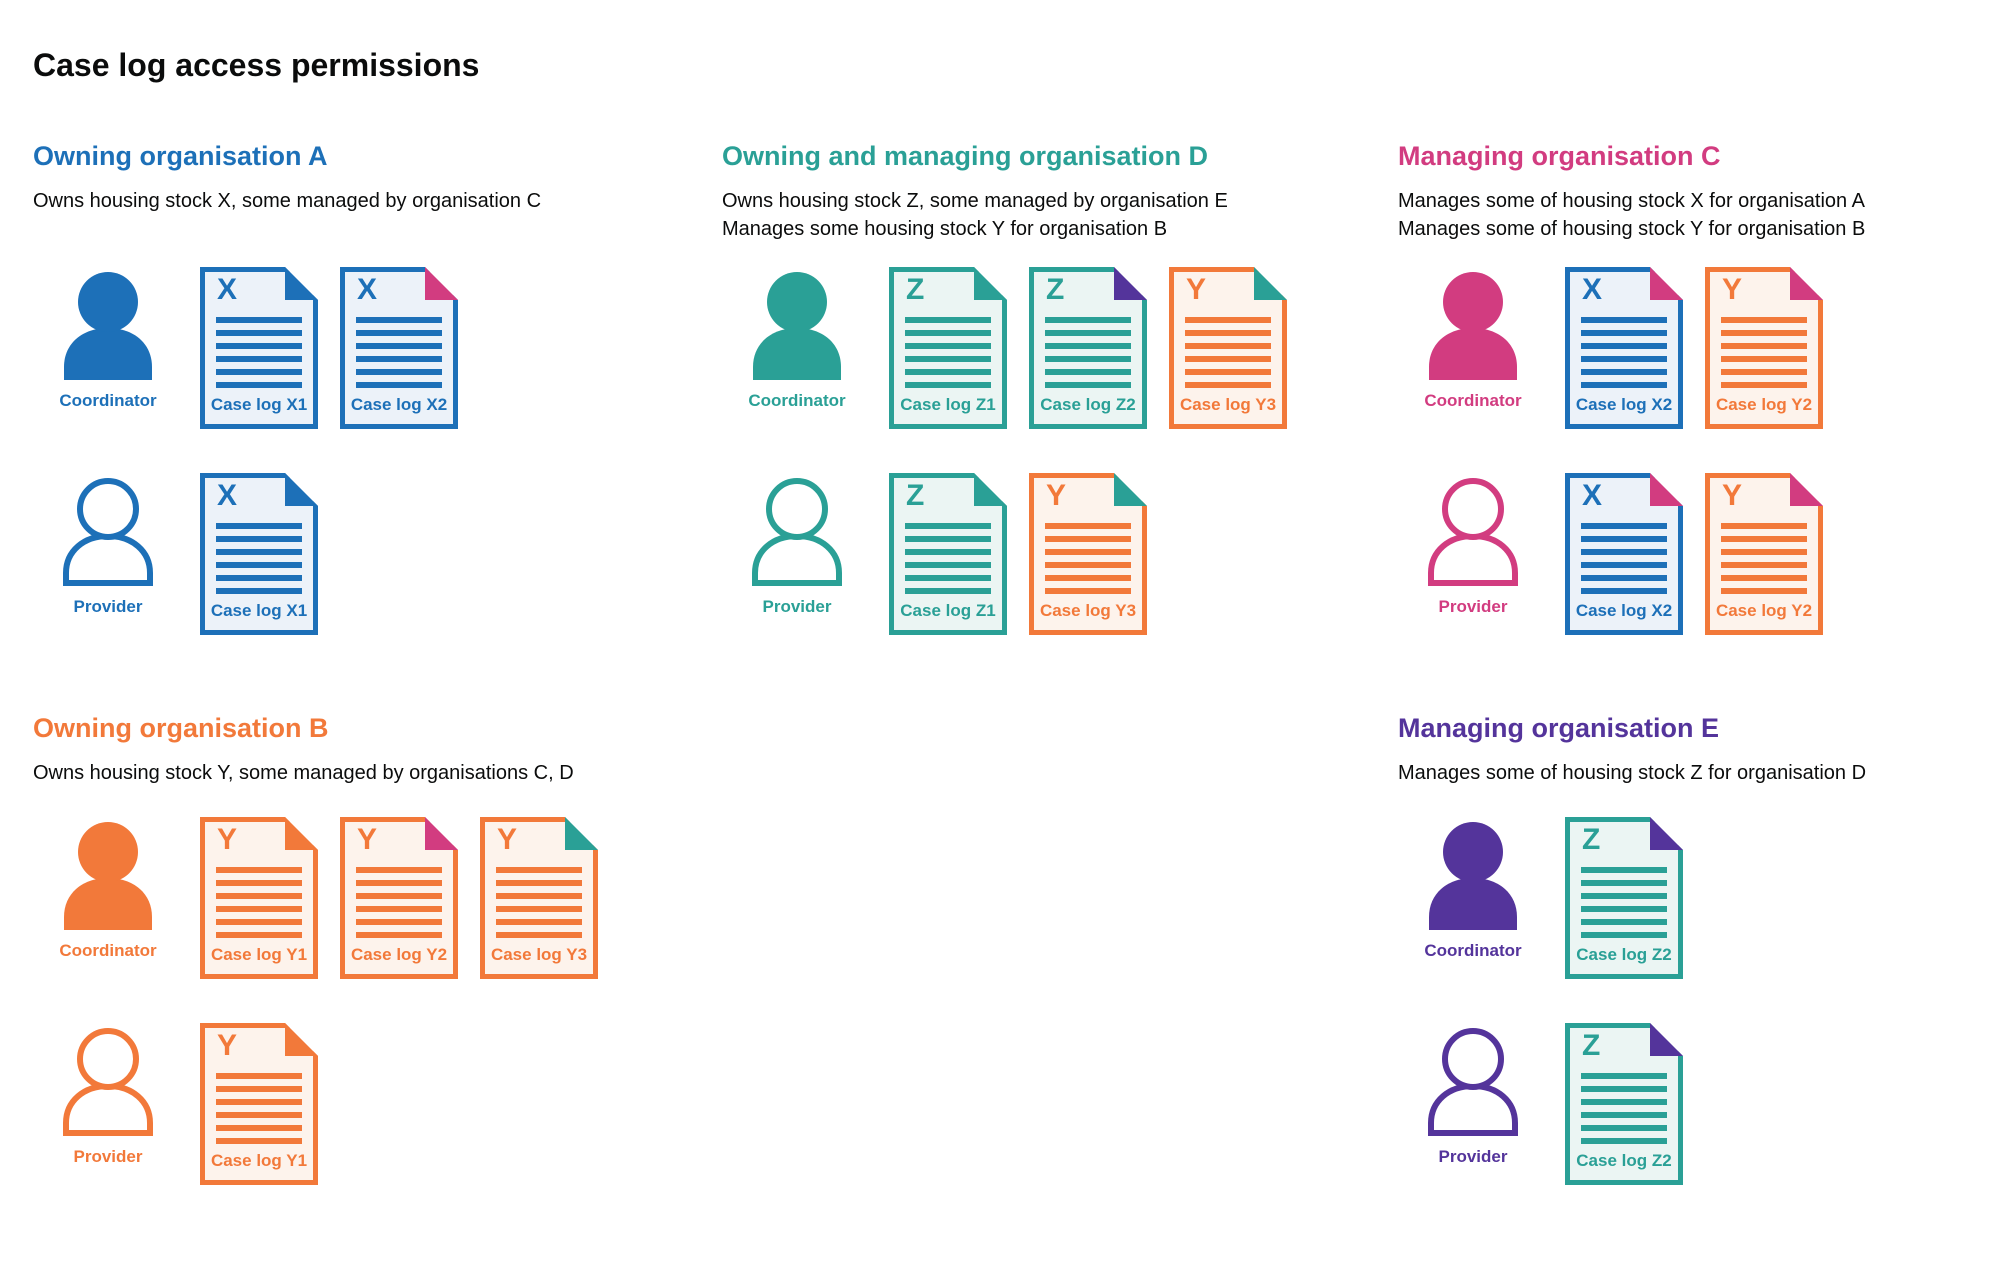  I want to click on permission-row: Provider X Case log X2 Y Case log Y2, so click(1610, 554).